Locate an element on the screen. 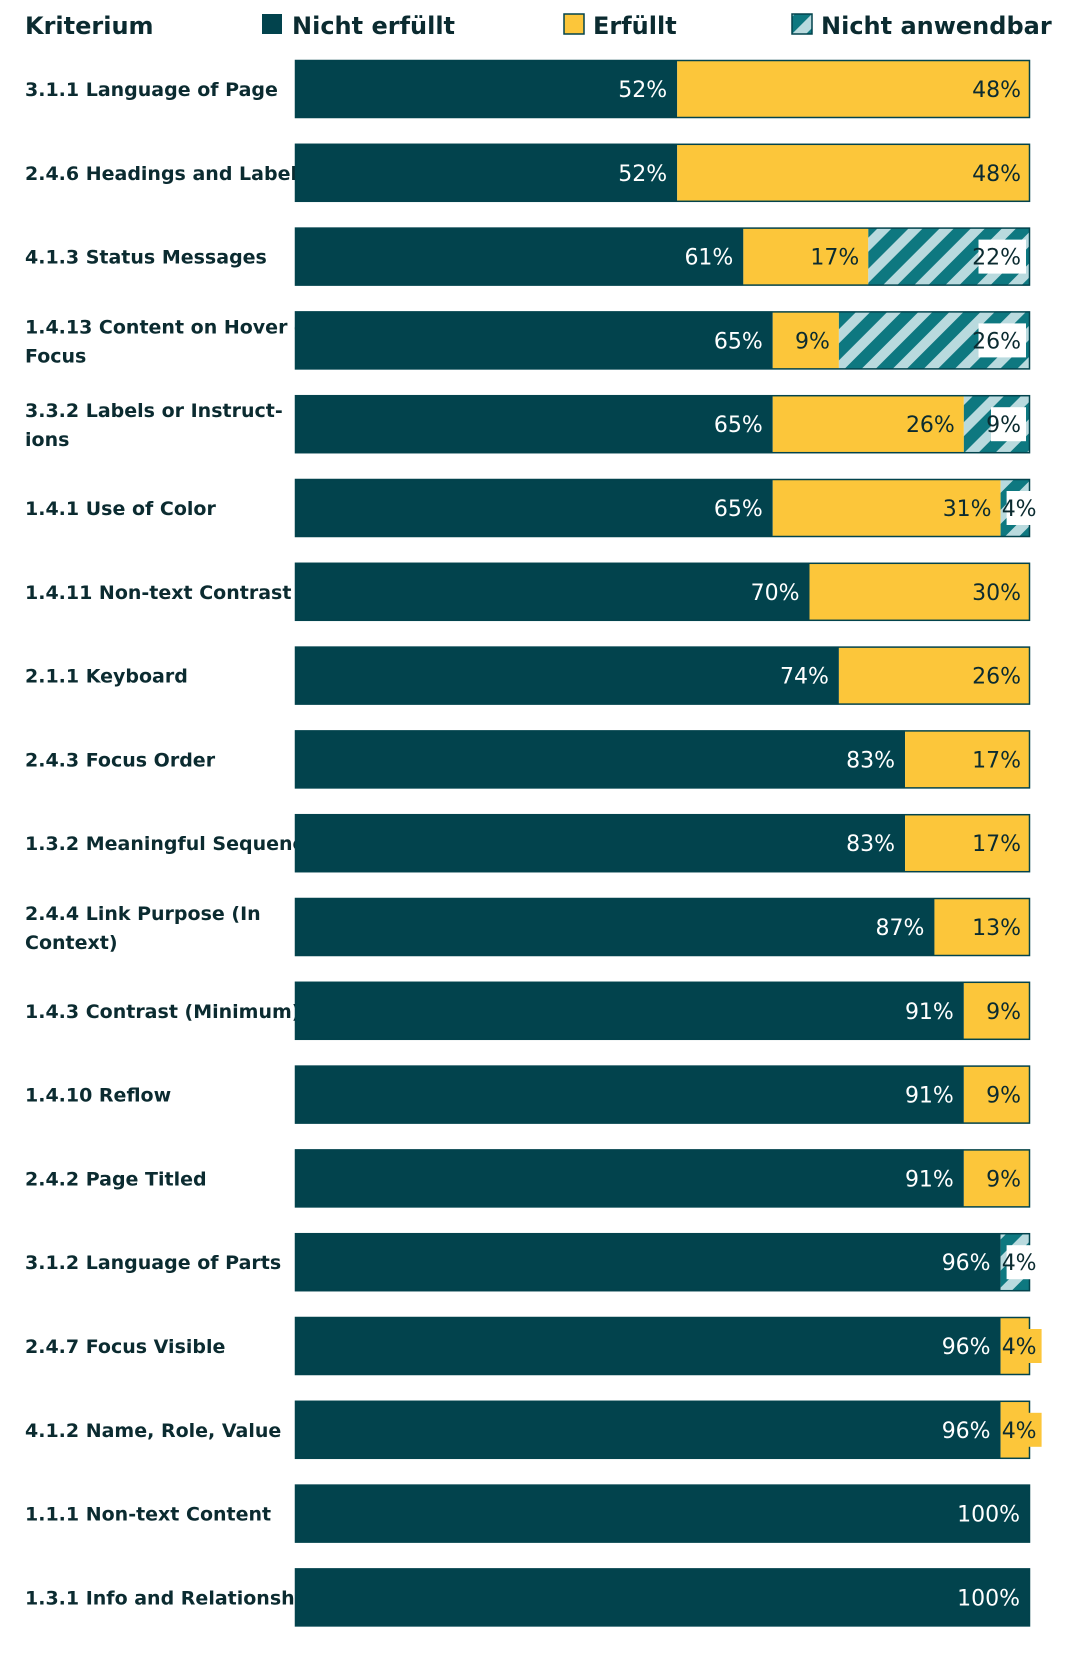 The image size is (1080, 1653). bar-row: 1.4.1 Use of Color 65% 31% 4% is located at coordinates (533, 508).